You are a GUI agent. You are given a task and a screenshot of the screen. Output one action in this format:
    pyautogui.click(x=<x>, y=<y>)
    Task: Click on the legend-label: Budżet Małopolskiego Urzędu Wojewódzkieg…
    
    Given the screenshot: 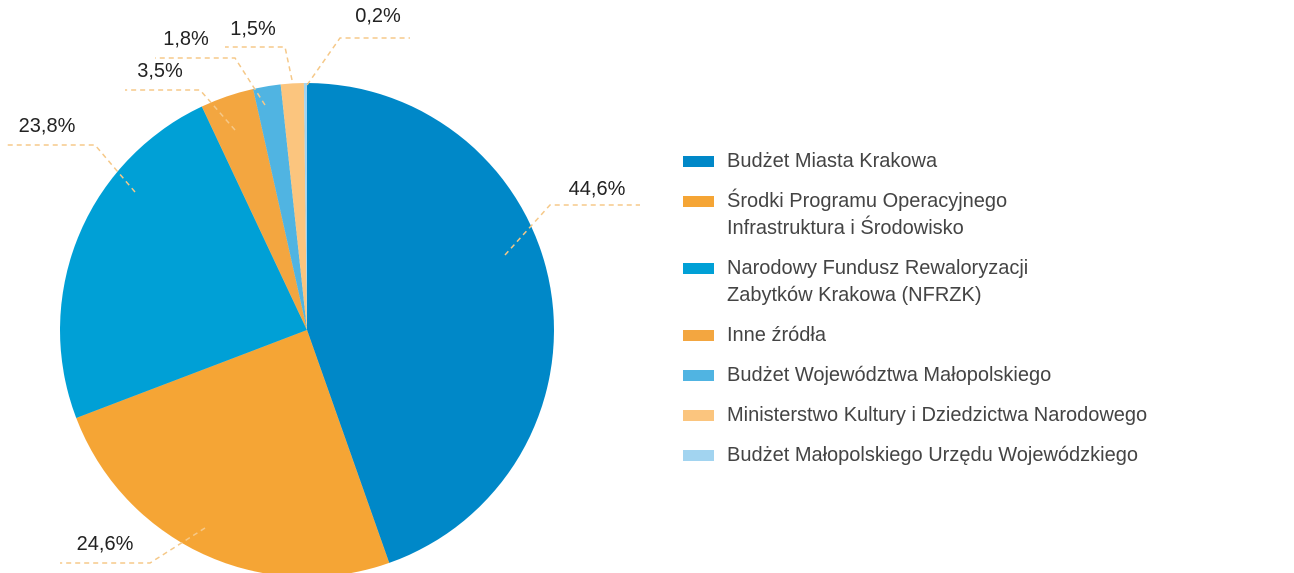 What is the action you would take?
    pyautogui.click(x=932, y=455)
    